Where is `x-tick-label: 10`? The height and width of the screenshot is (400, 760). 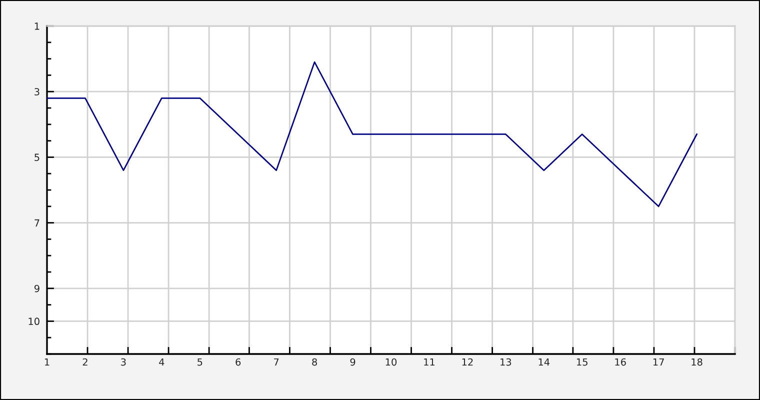
x-tick-label: 10 is located at coordinates (391, 362).